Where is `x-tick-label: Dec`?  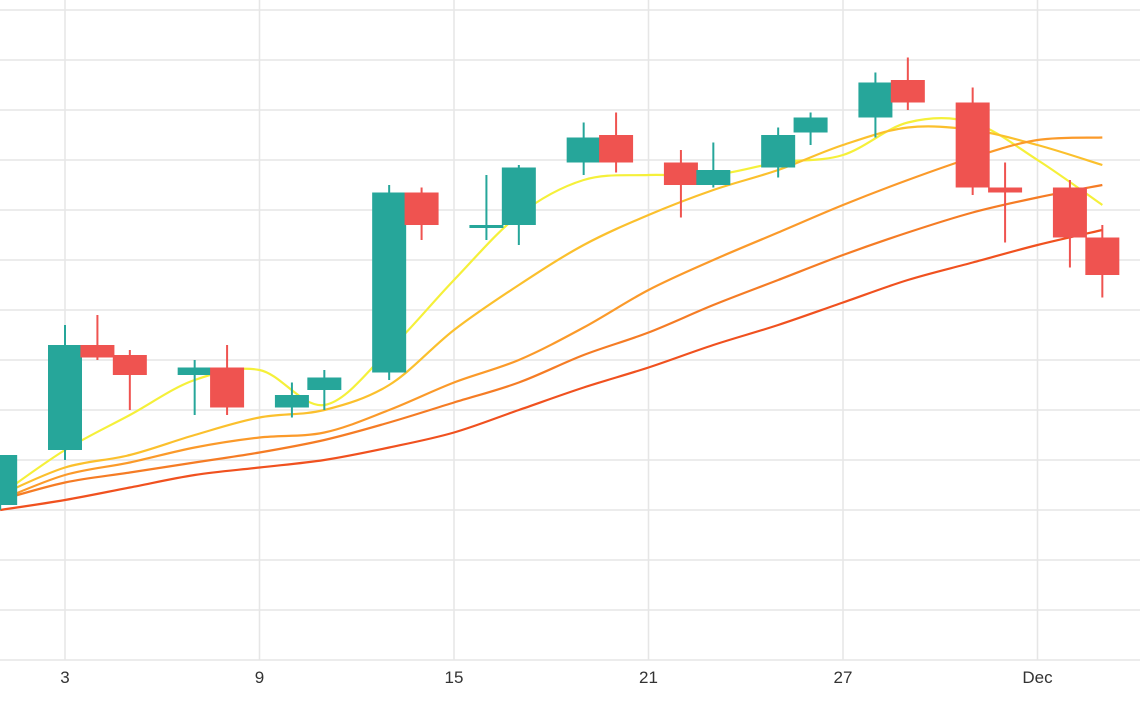 x-tick-label: Dec is located at coordinates (1037, 677).